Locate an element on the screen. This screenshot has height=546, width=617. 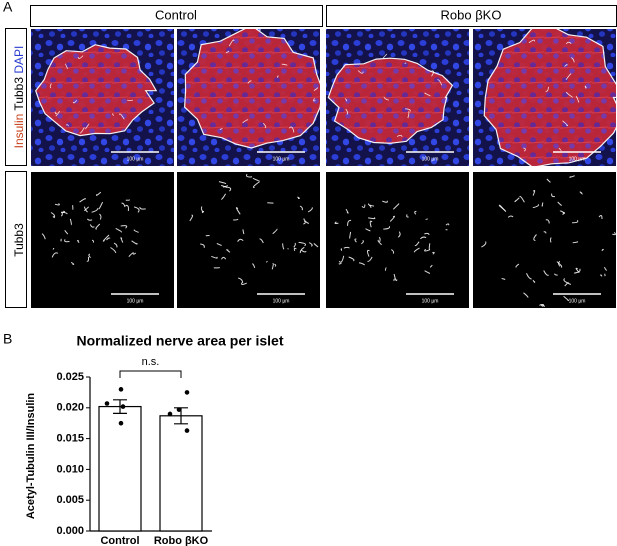
column-header-box is located at coordinates (176, 16).